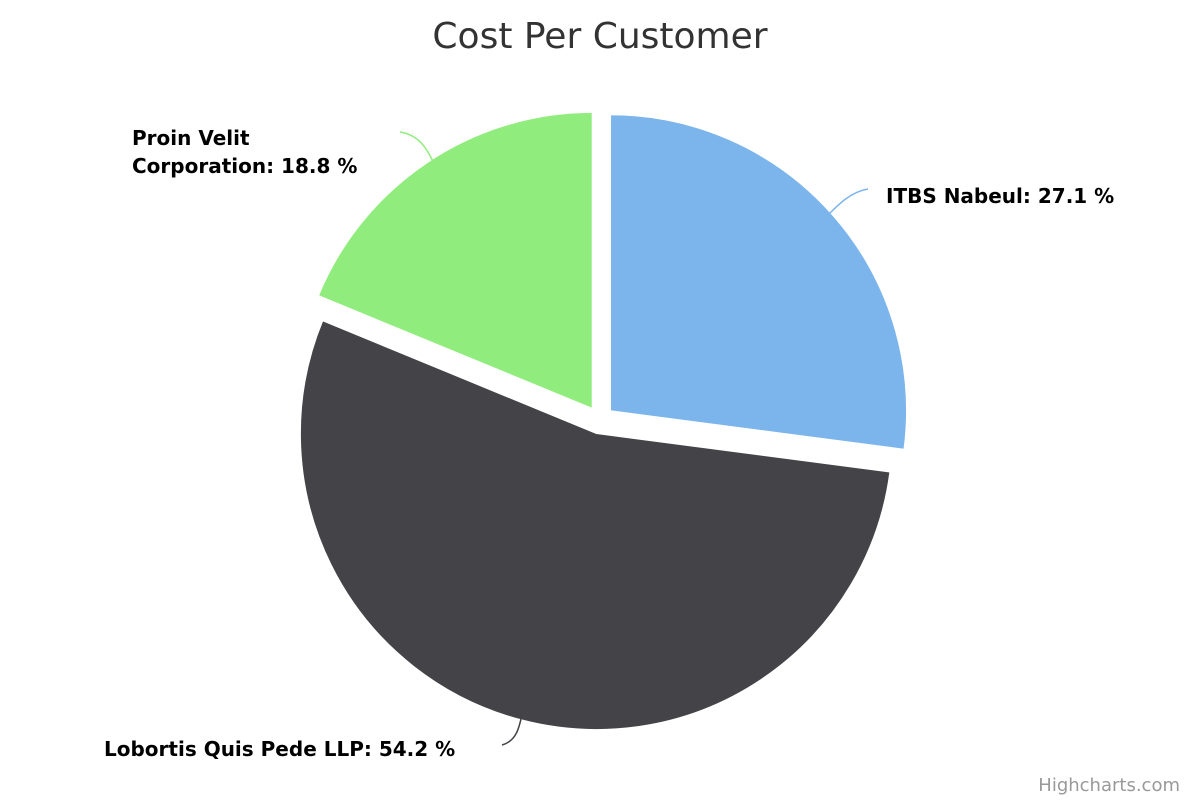  What do you see at coordinates (599, 36) in the screenshot?
I see `chart-title: Cost Per Customer` at bounding box center [599, 36].